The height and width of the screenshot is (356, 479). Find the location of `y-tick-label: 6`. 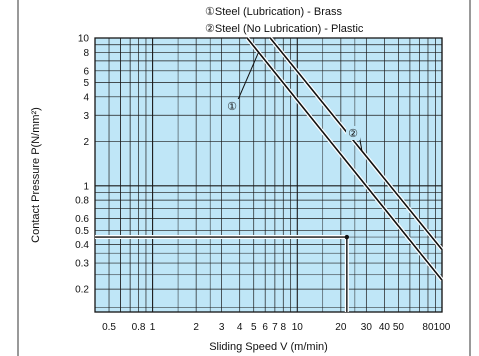

y-tick-label: 6 is located at coordinates (86, 71).